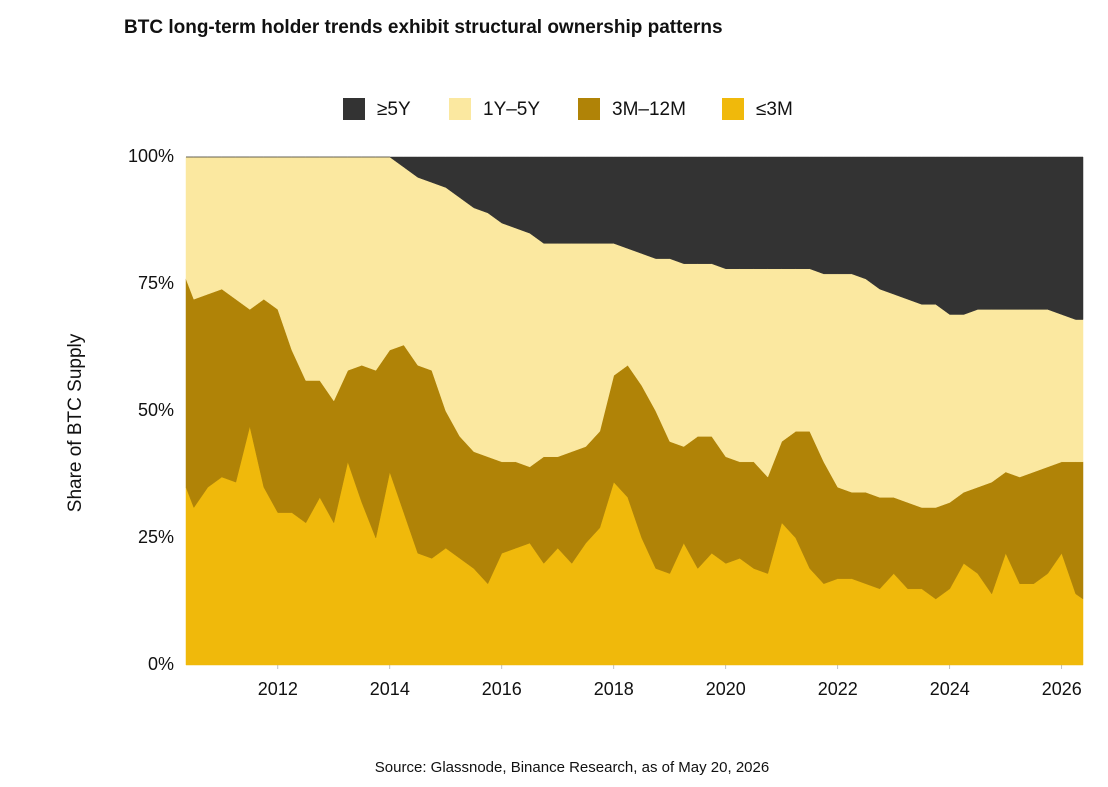 This screenshot has width=1108, height=787. I want to click on y-tick-label: 0%, so click(161, 664).